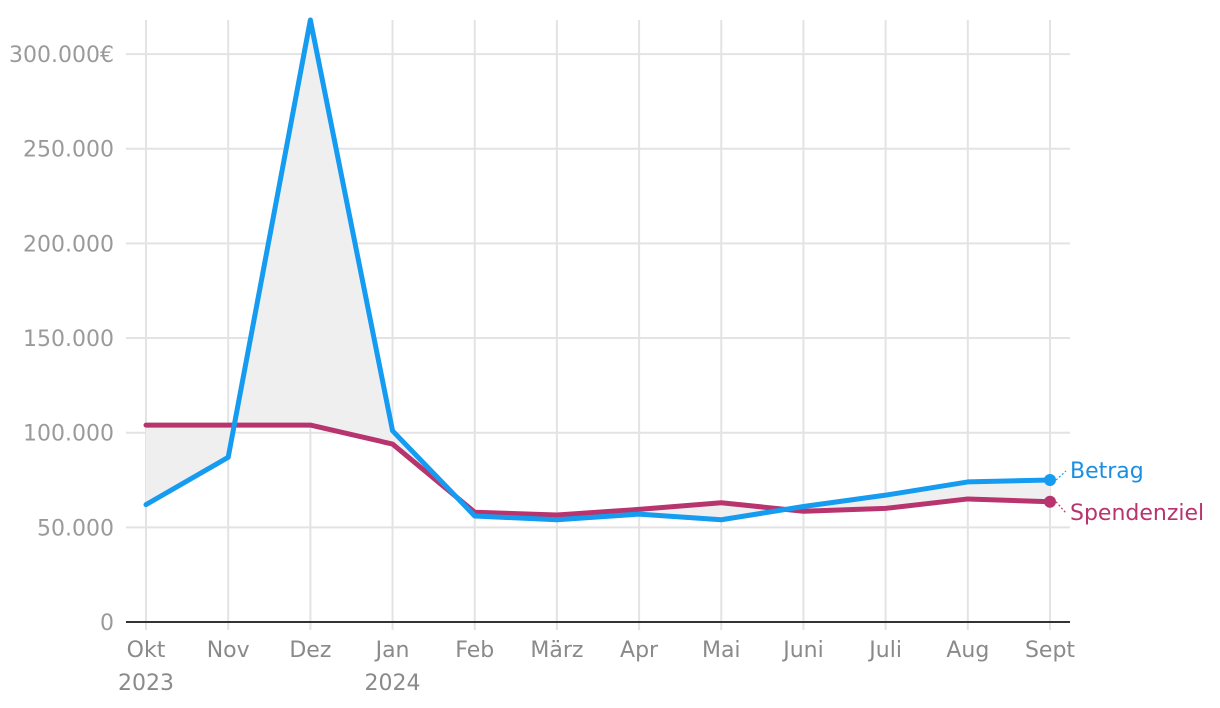 The height and width of the screenshot is (708, 1220). What do you see at coordinates (556, 650) in the screenshot?
I see `x-tick-label: März` at bounding box center [556, 650].